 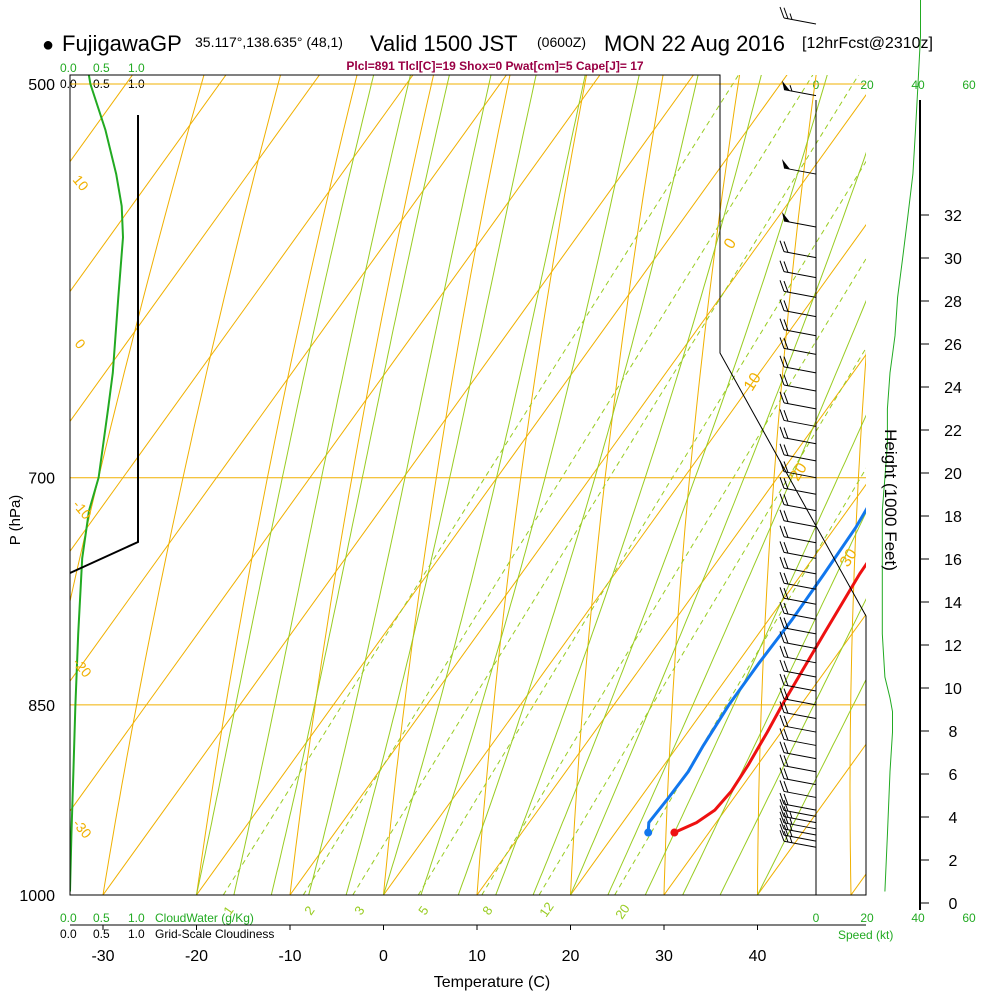 What do you see at coordinates (622, 911) in the screenshot?
I see `mixing-label: 20` at bounding box center [622, 911].